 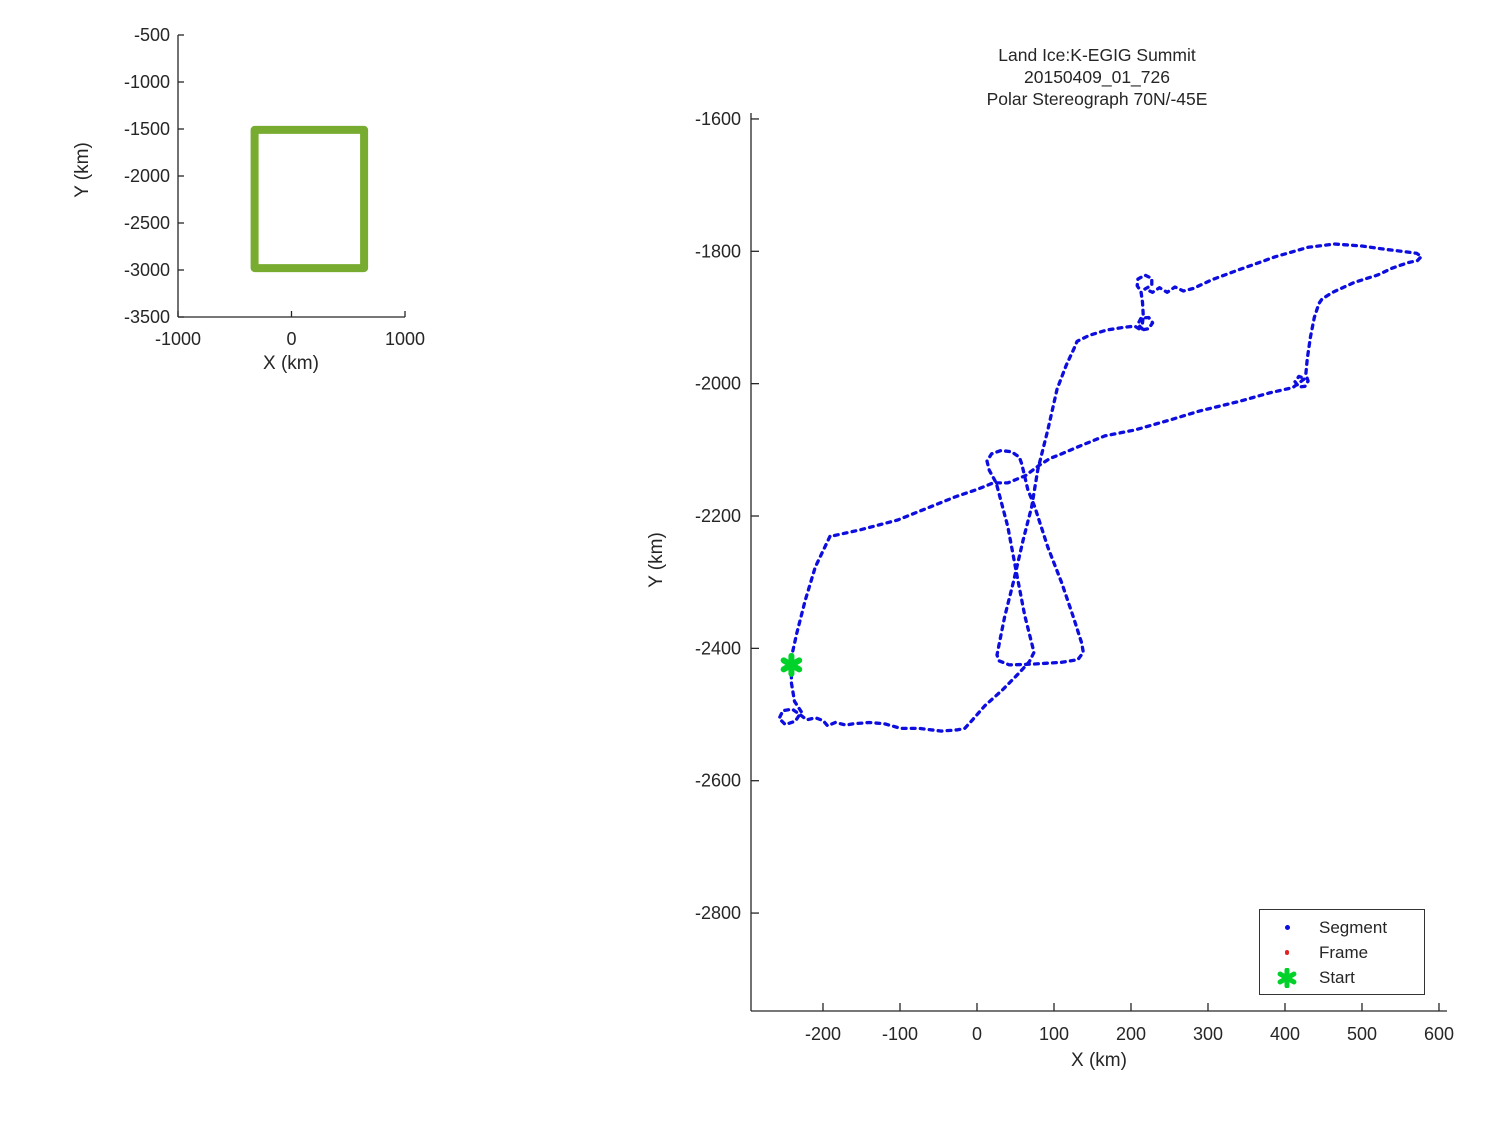 What do you see at coordinates (718, 648) in the screenshot?
I see `flight-track-y-tick-label: -2400` at bounding box center [718, 648].